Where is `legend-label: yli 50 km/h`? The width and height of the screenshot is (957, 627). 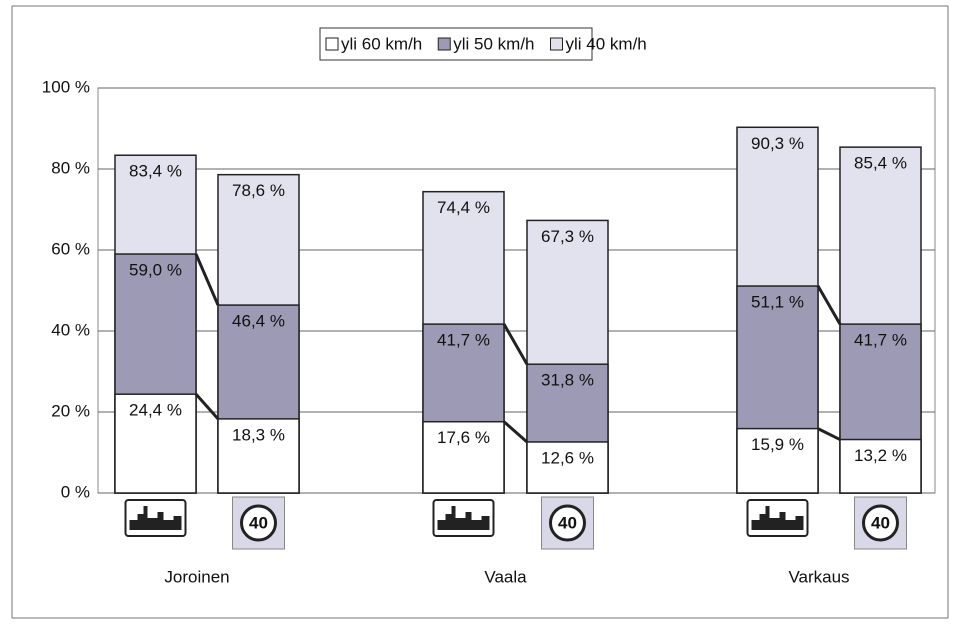
legend-label: yli 50 km/h is located at coordinates (493, 43).